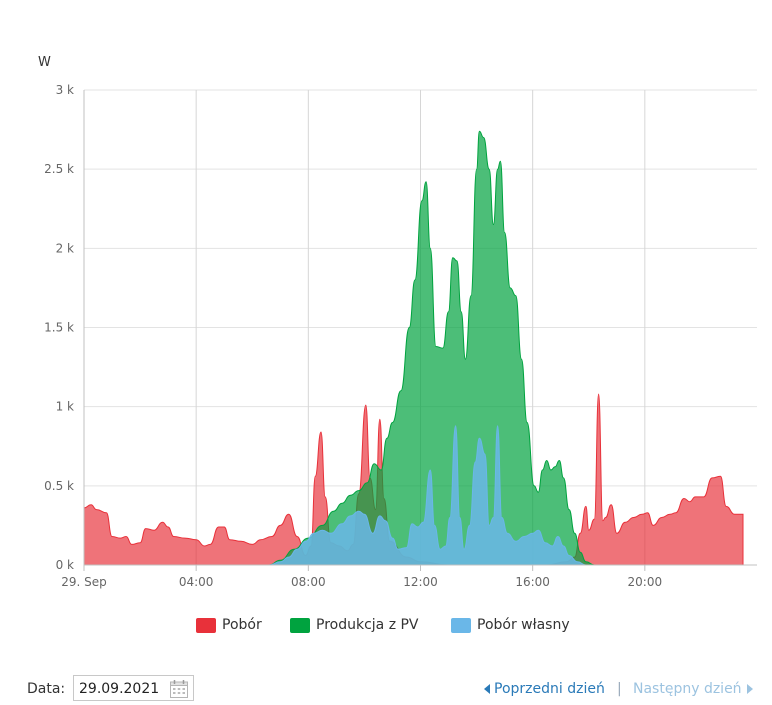 This screenshot has height=705, width=772. I want to click on legend-label-pobor-wlasny: Pobór własny, so click(523, 625).